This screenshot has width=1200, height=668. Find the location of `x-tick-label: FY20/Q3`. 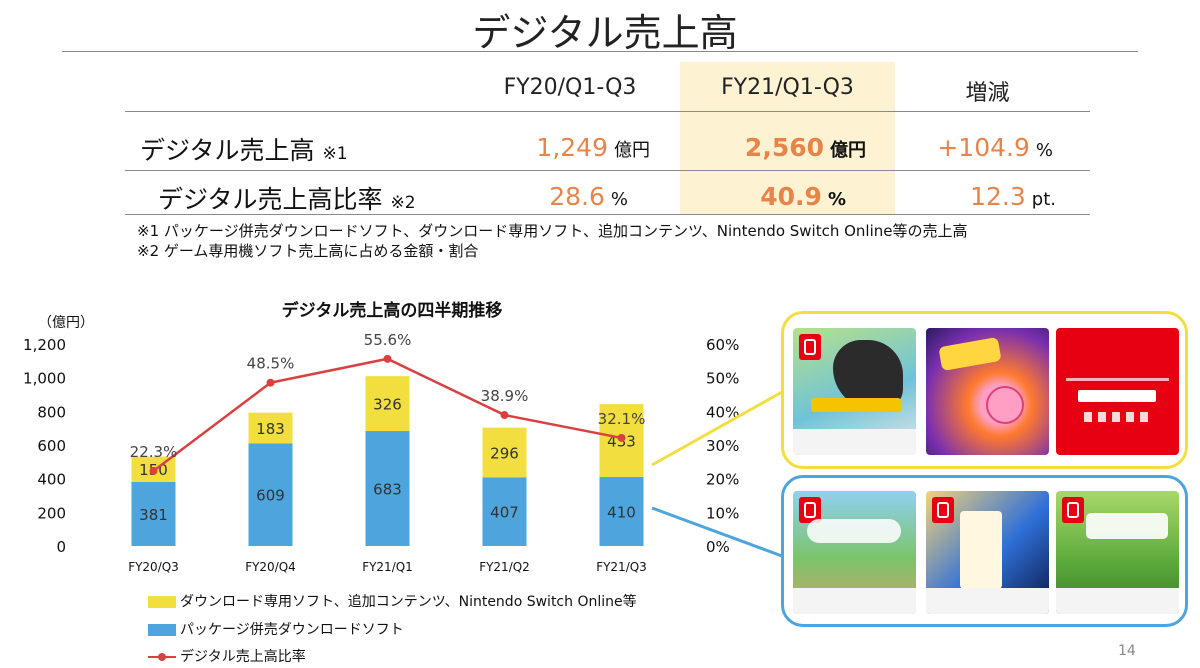

x-tick-label: FY20/Q3 is located at coordinates (153, 567).